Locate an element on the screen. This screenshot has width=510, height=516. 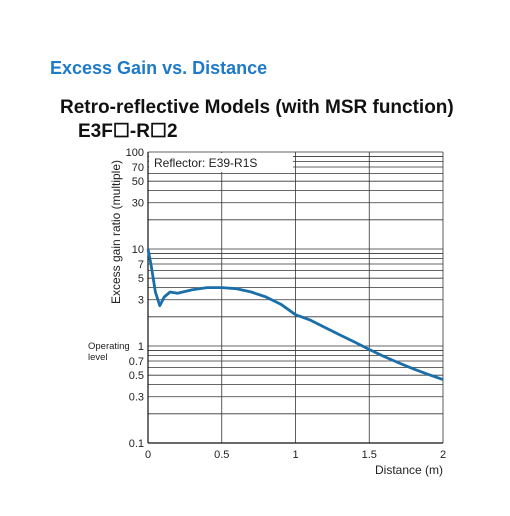
y-tick-label: 7 is located at coordinates (141, 265).